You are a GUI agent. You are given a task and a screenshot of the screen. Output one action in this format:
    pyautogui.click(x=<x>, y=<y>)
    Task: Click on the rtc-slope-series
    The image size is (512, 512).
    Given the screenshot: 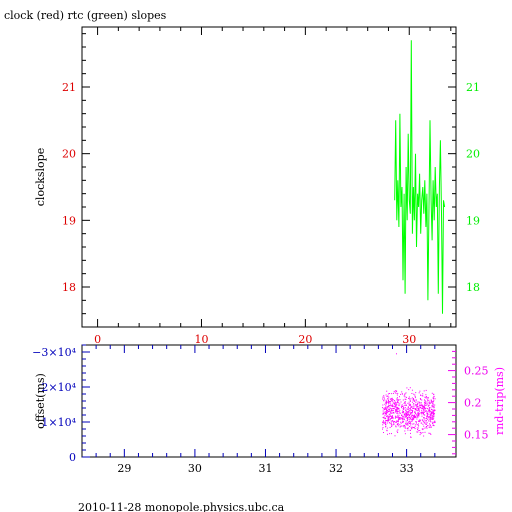 What is the action you would take?
    pyautogui.click(x=420, y=177)
    